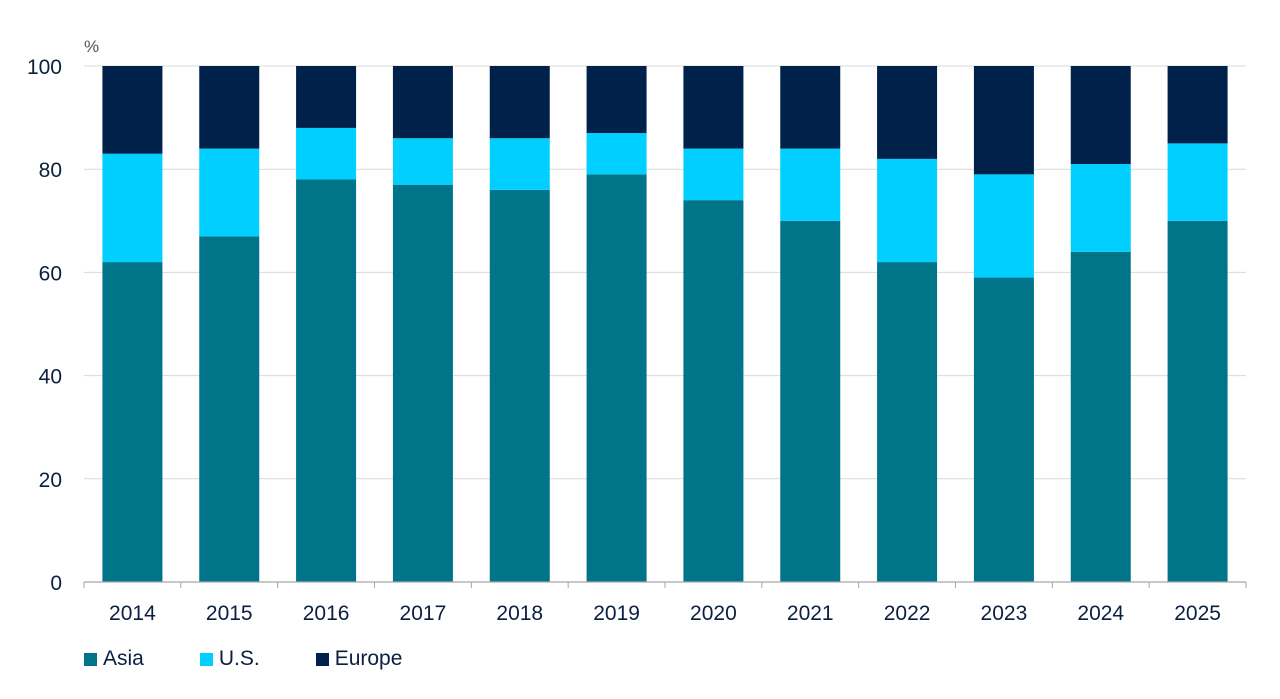 Image resolution: width=1280 pixels, height=699 pixels. I want to click on x-tick-label: 2019, so click(616, 613).